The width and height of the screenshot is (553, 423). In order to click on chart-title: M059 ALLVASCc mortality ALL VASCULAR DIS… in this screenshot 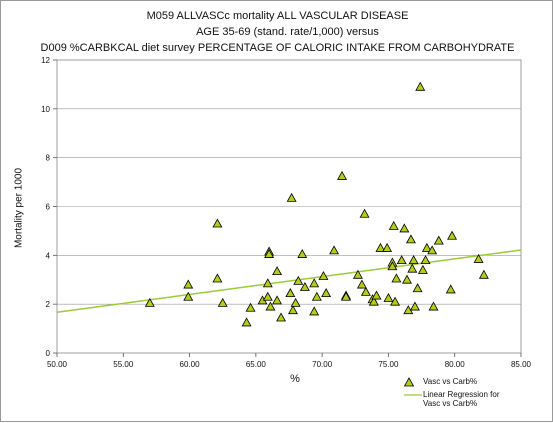, I will do `click(277, 16)`.